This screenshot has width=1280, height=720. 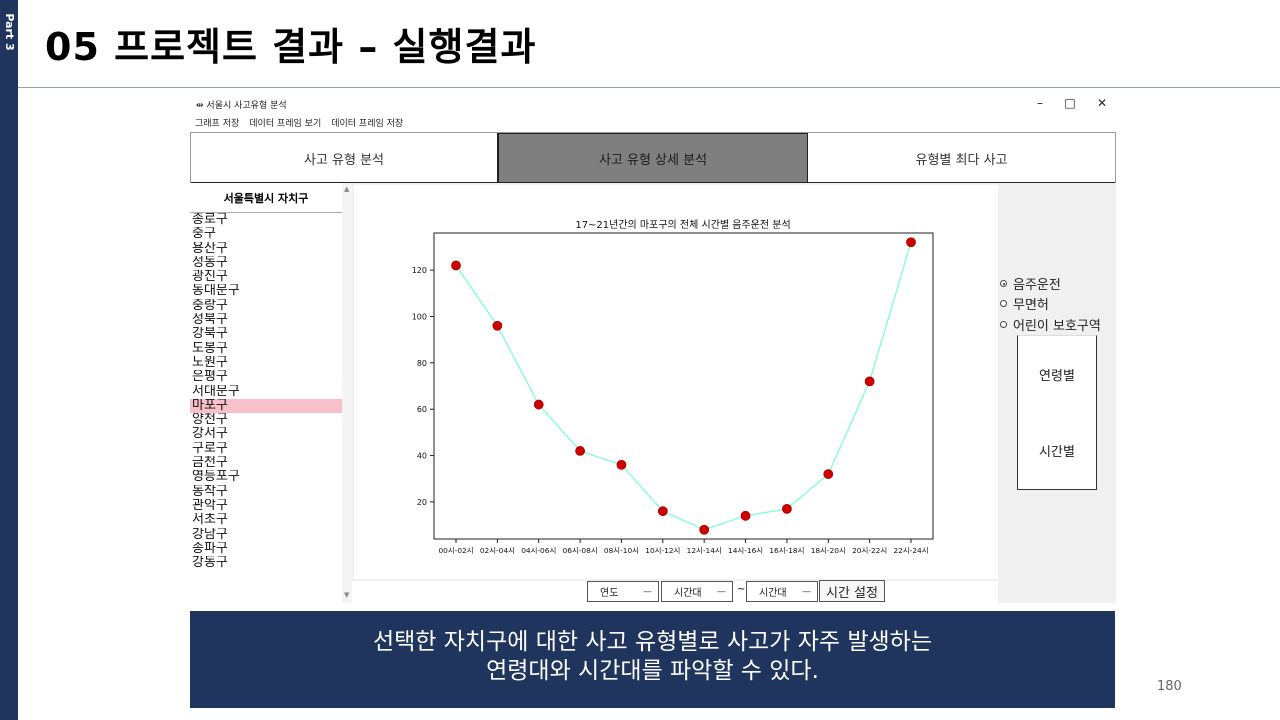 What do you see at coordinates (210, 434) in the screenshot?
I see `district-item: 강서구` at bounding box center [210, 434].